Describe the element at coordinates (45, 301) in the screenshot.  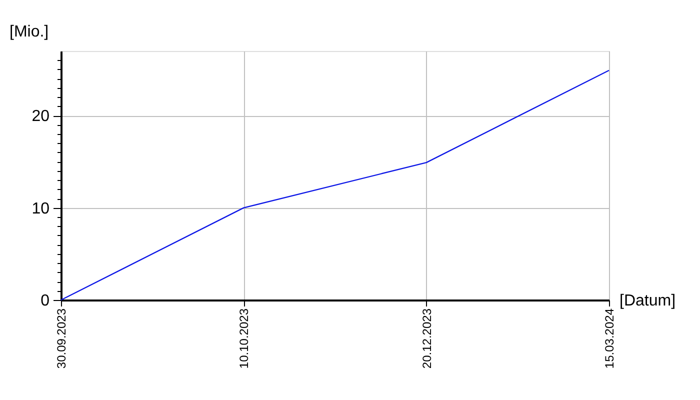
I see `y-tick-label: 0` at that location.